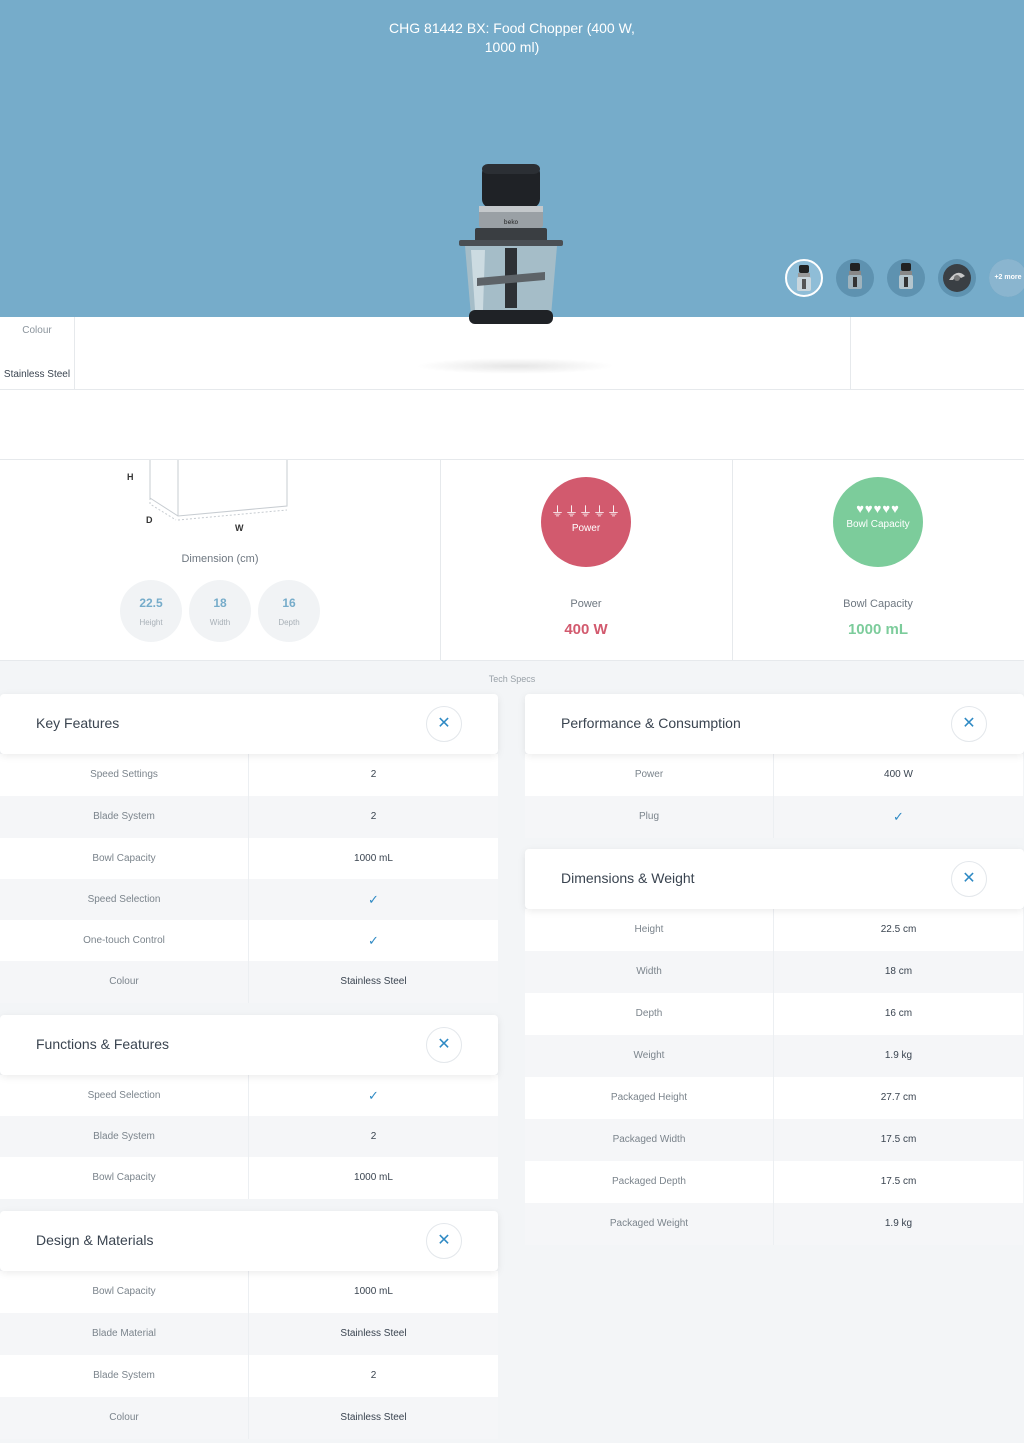 The image size is (1024, 1443). Describe the element at coordinates (774, 972) in the screenshot. I see `table-row: Width 18 cm` at that location.